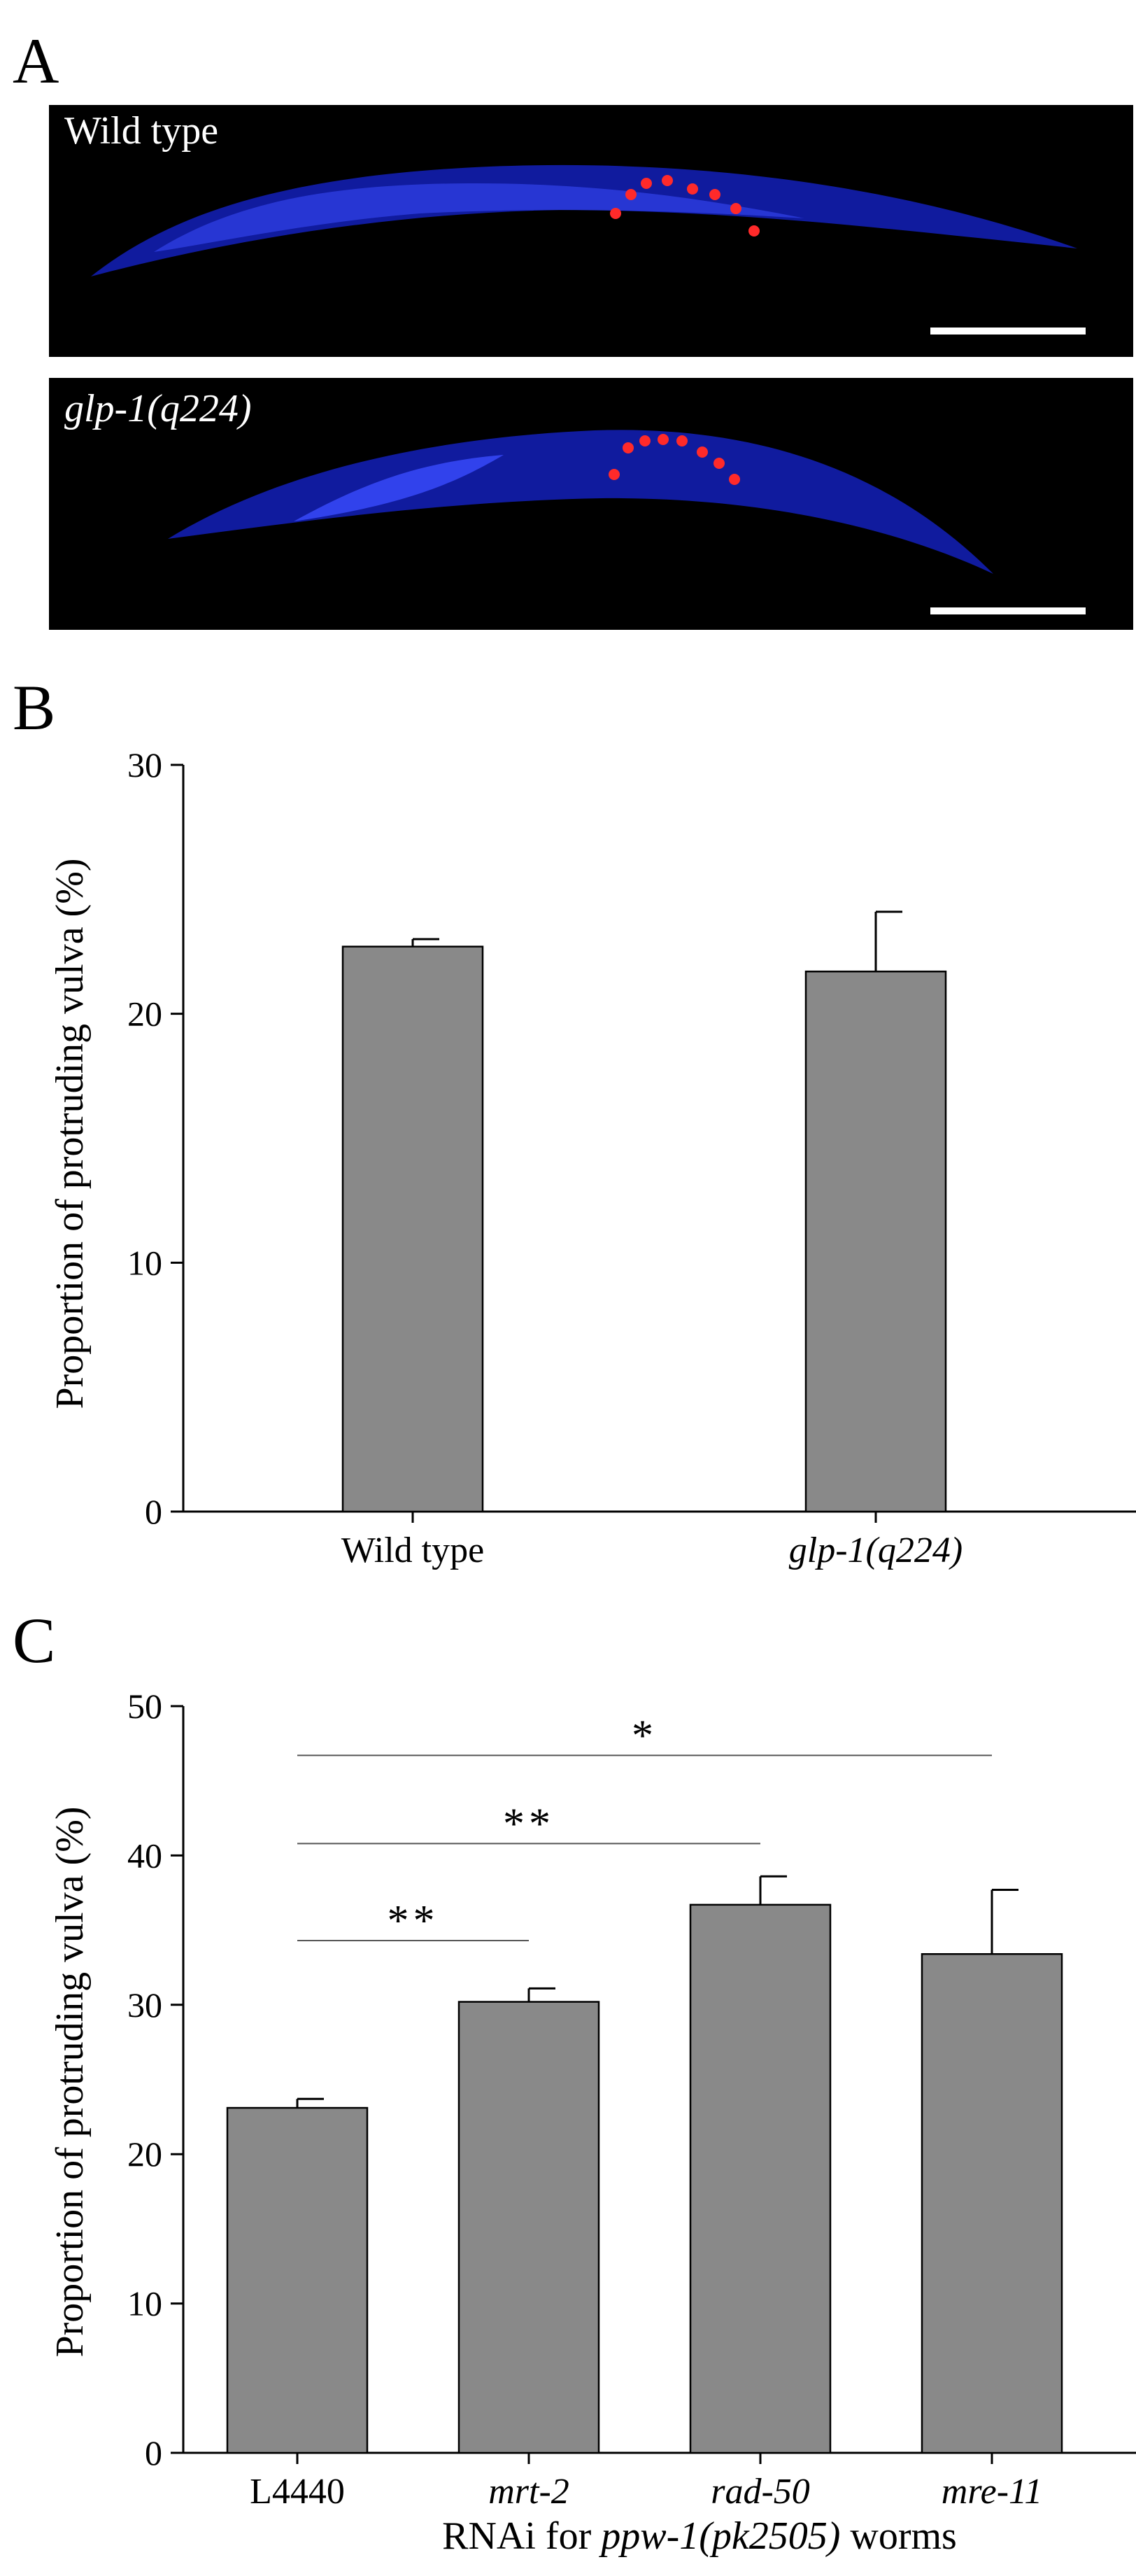  What do you see at coordinates (719, 2536) in the screenshot?
I see `chart-c-xlabel-strain: ppw-1(pk2505)` at bounding box center [719, 2536].